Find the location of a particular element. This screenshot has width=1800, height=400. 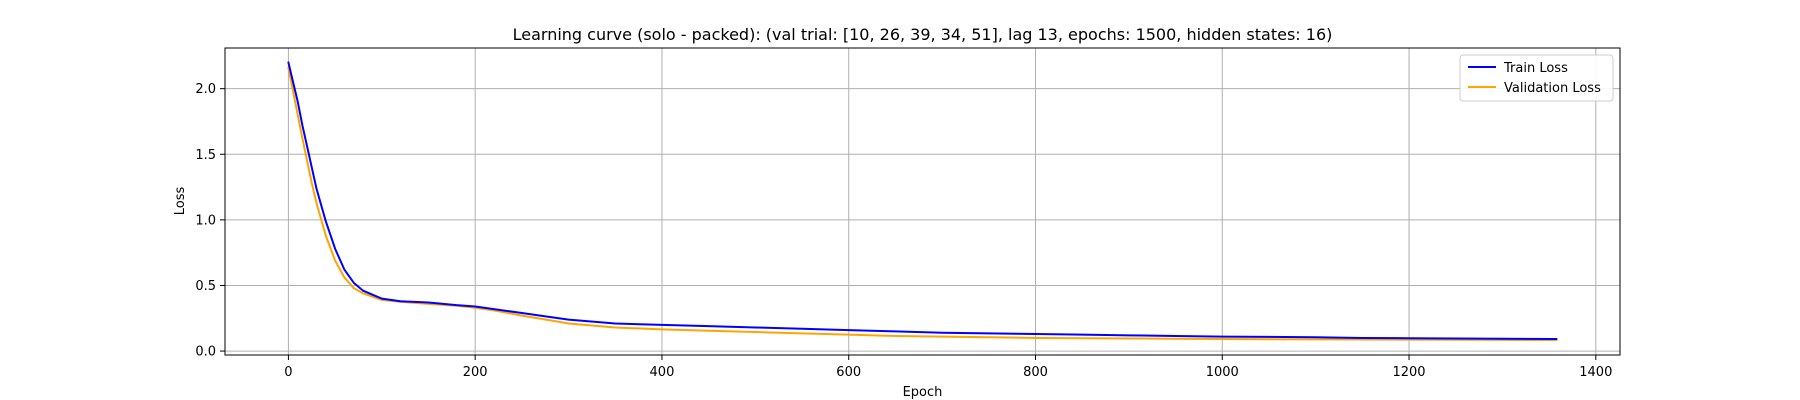

y-tick-label: 2.0 is located at coordinates (205, 89).